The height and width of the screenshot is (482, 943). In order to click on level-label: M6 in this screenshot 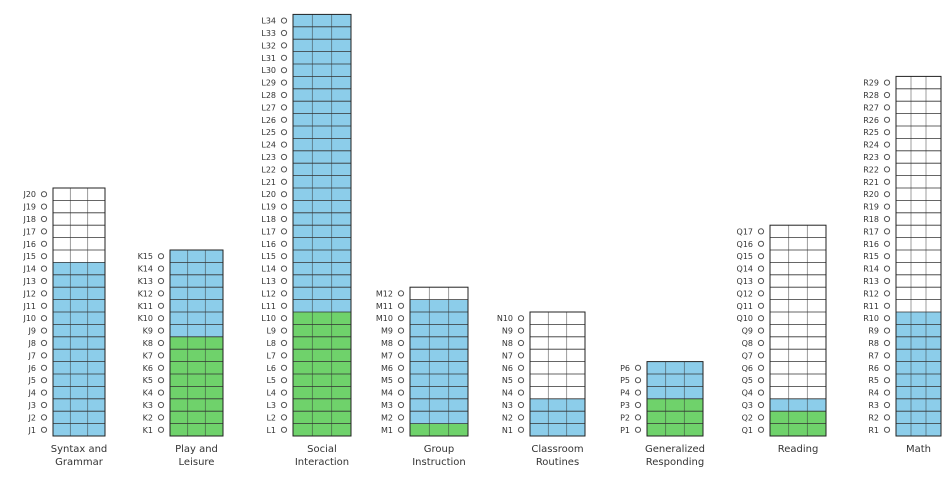, I will do `click(387, 368)`.